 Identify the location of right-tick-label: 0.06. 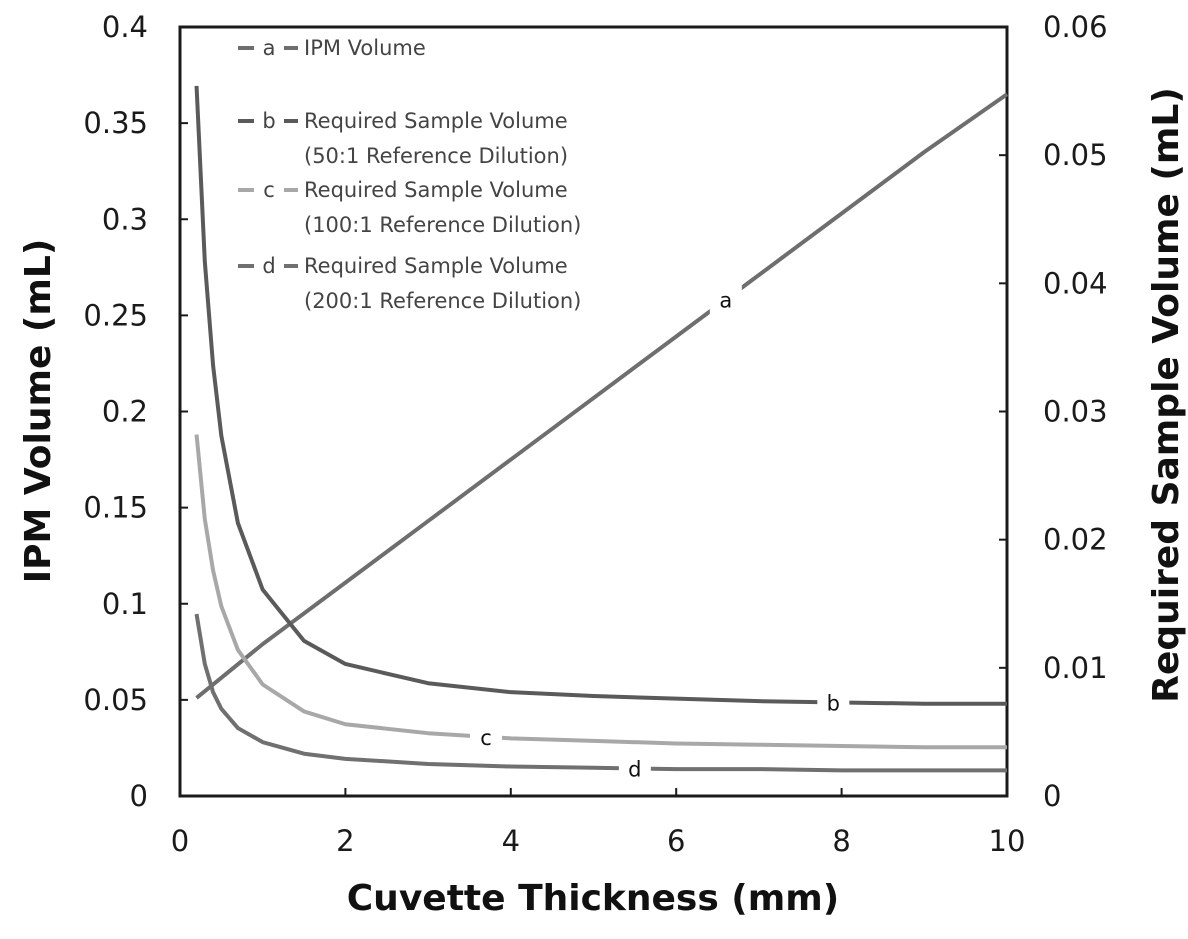
(1075, 27).